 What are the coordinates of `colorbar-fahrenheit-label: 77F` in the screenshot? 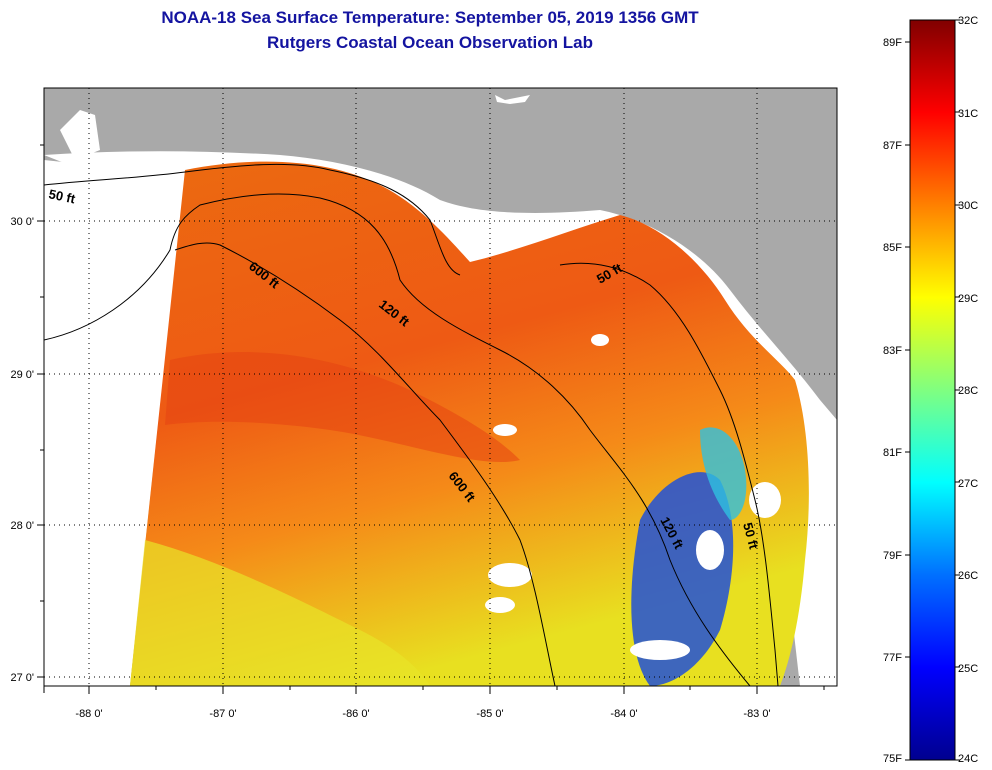 It's located at (892, 658).